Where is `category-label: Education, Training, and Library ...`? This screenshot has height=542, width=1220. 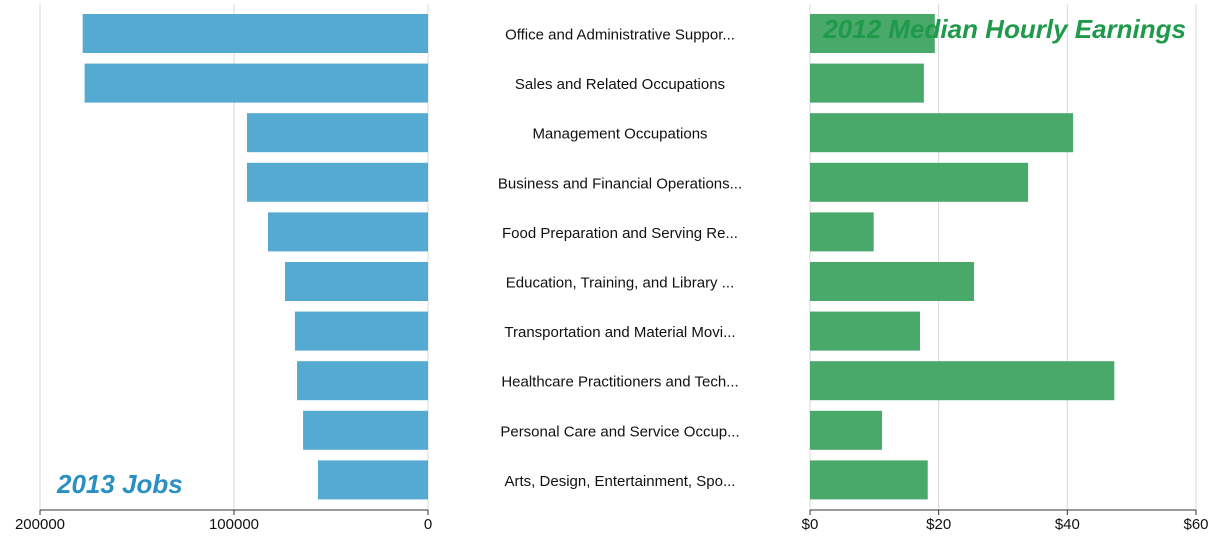
category-label: Education, Training, and Library ... is located at coordinates (620, 282).